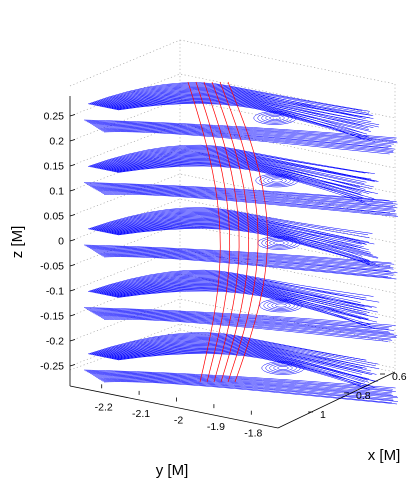  Describe the element at coordinates (54, 217) in the screenshot. I see `z-tick-label: 0.05` at that location.